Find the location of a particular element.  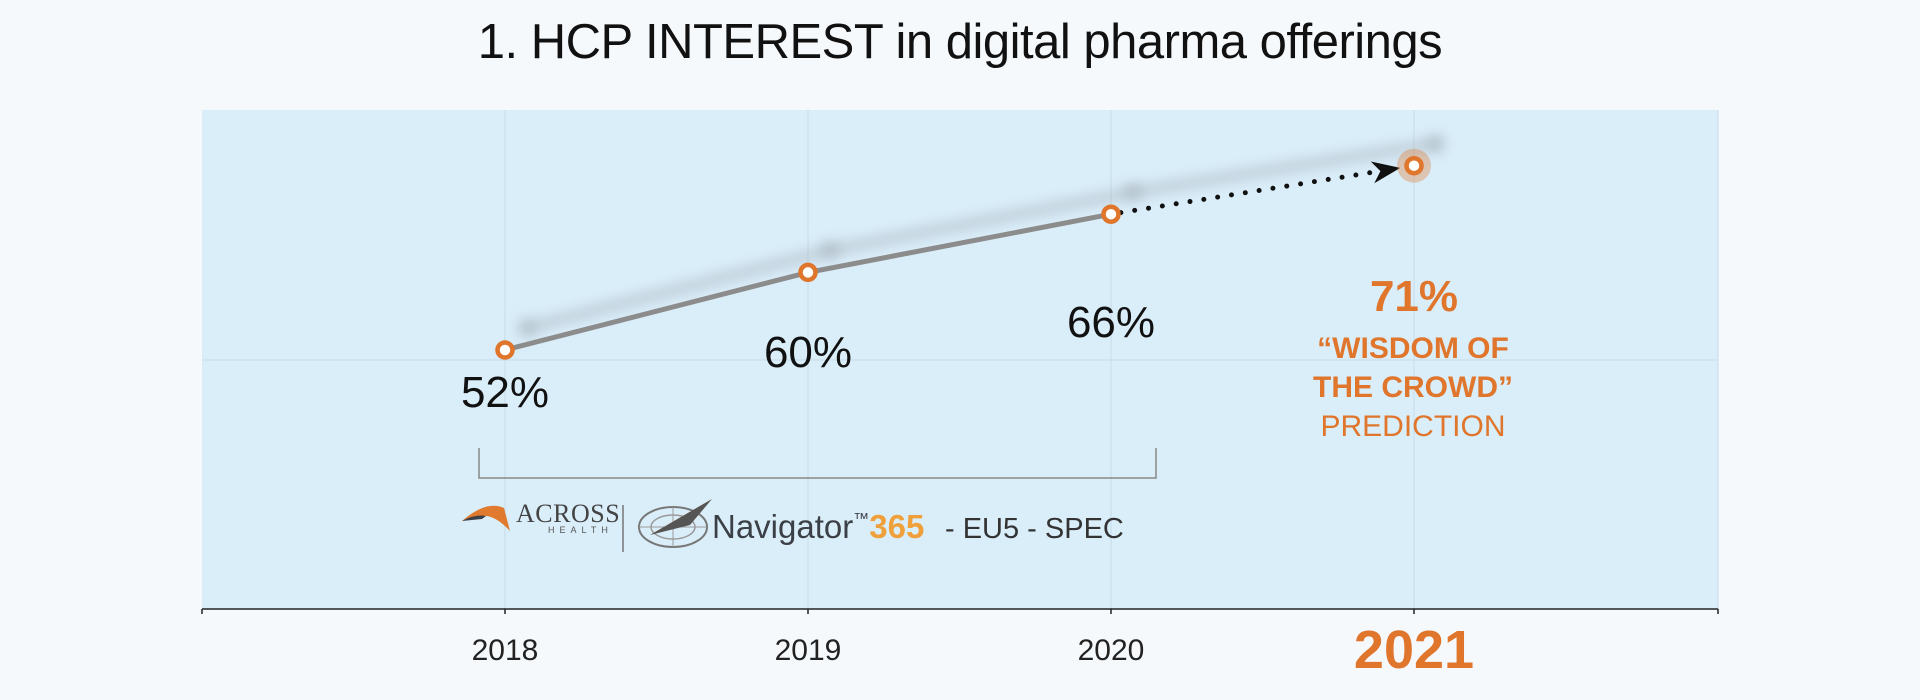

across-brand: ACROSS is located at coordinates (568, 513).